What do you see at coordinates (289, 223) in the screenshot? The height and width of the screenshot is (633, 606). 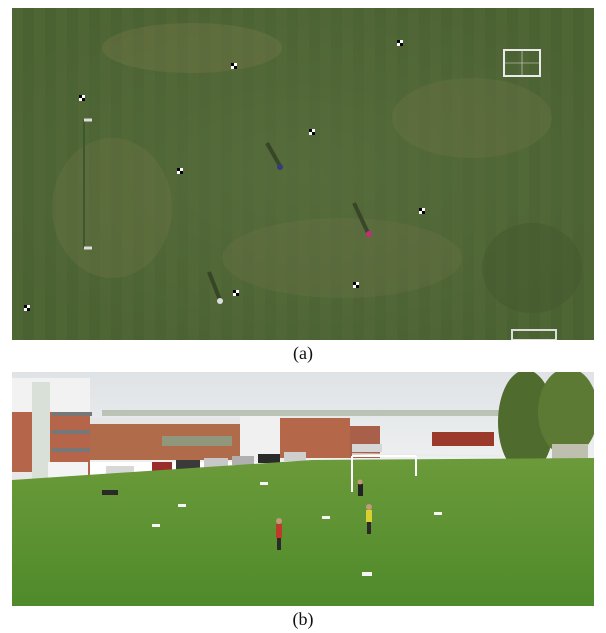 I see `people-aerial` at bounding box center [289, 223].